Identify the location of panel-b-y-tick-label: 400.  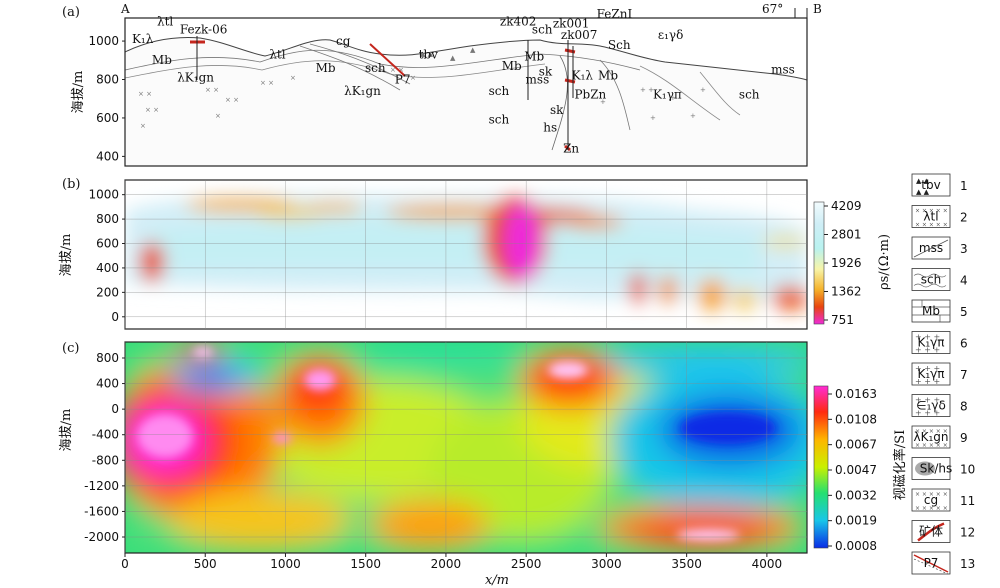
(107, 268).